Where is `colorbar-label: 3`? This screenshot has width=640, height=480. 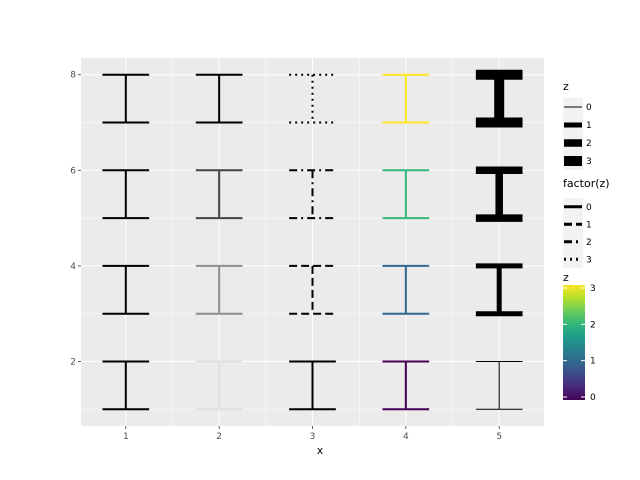
colorbar-label: 3 is located at coordinates (593, 289).